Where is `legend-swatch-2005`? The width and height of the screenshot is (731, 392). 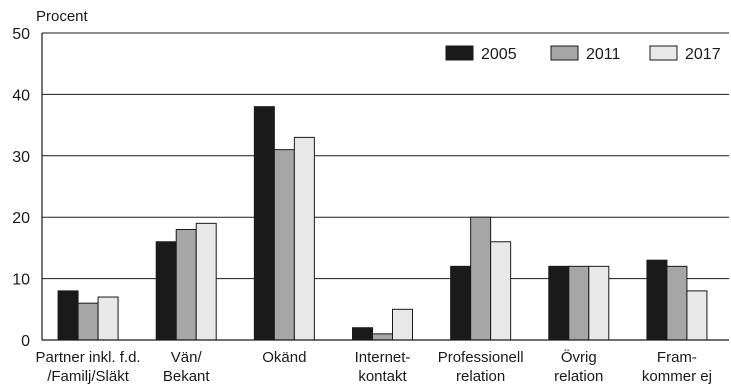 legend-swatch-2005 is located at coordinates (459, 53).